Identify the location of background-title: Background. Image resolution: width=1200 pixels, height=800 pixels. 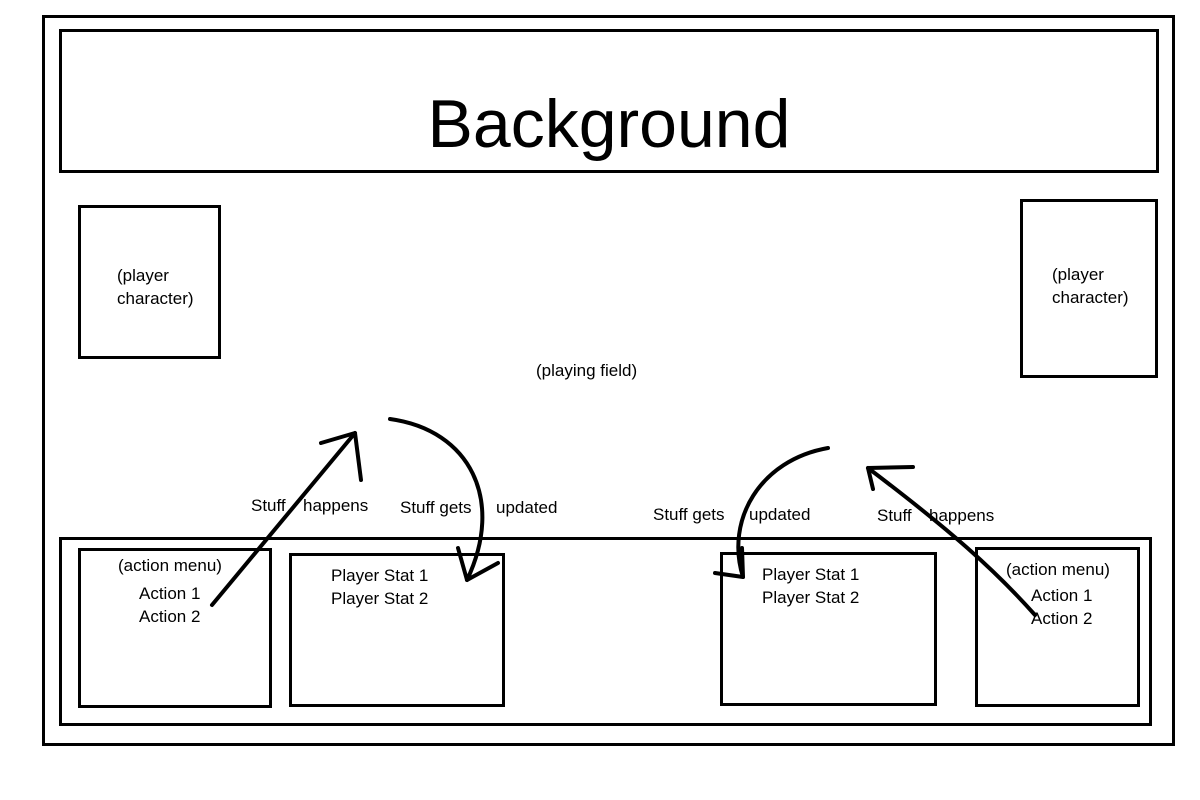
(609, 124).